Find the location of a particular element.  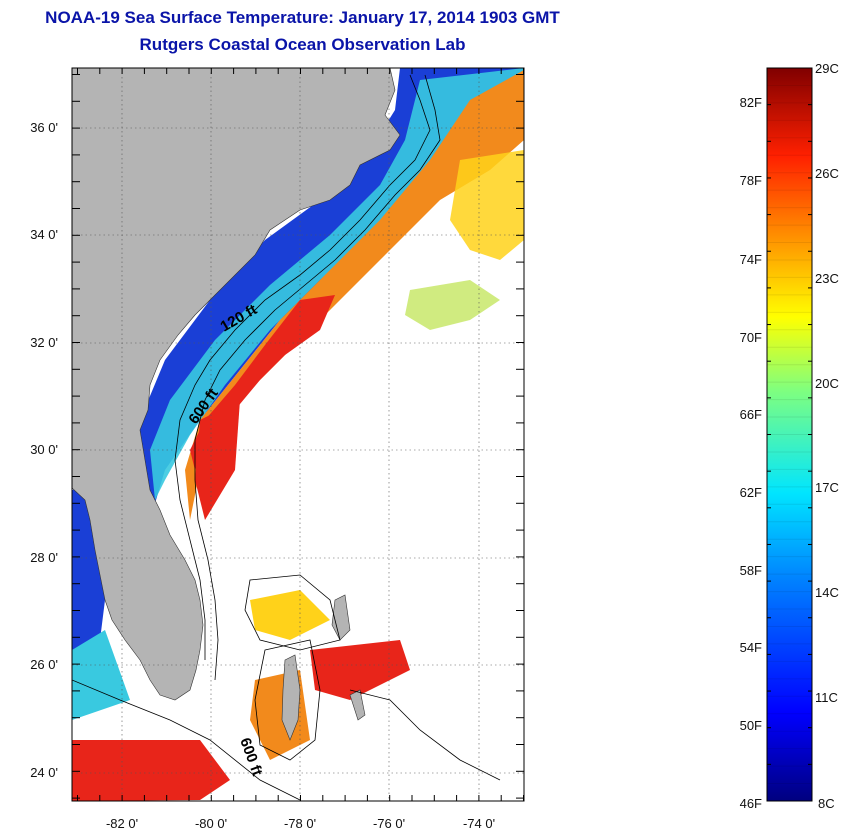

celsius-label: 8C is located at coordinates (826, 803).